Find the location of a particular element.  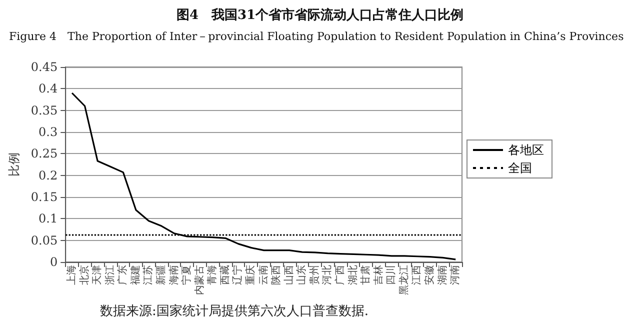

x-tick-label: 湖南 is located at coordinates (442, 275).